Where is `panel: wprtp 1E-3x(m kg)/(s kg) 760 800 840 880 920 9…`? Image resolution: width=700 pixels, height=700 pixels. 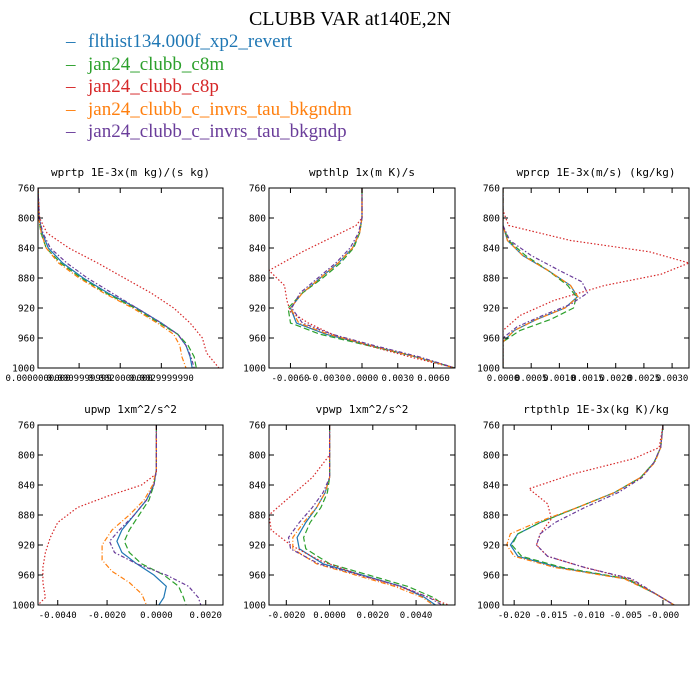 panel: wprtp 1E-3x(m kg)/(s kg) 760 800 840 880 920 9… is located at coordinates (114, 275).